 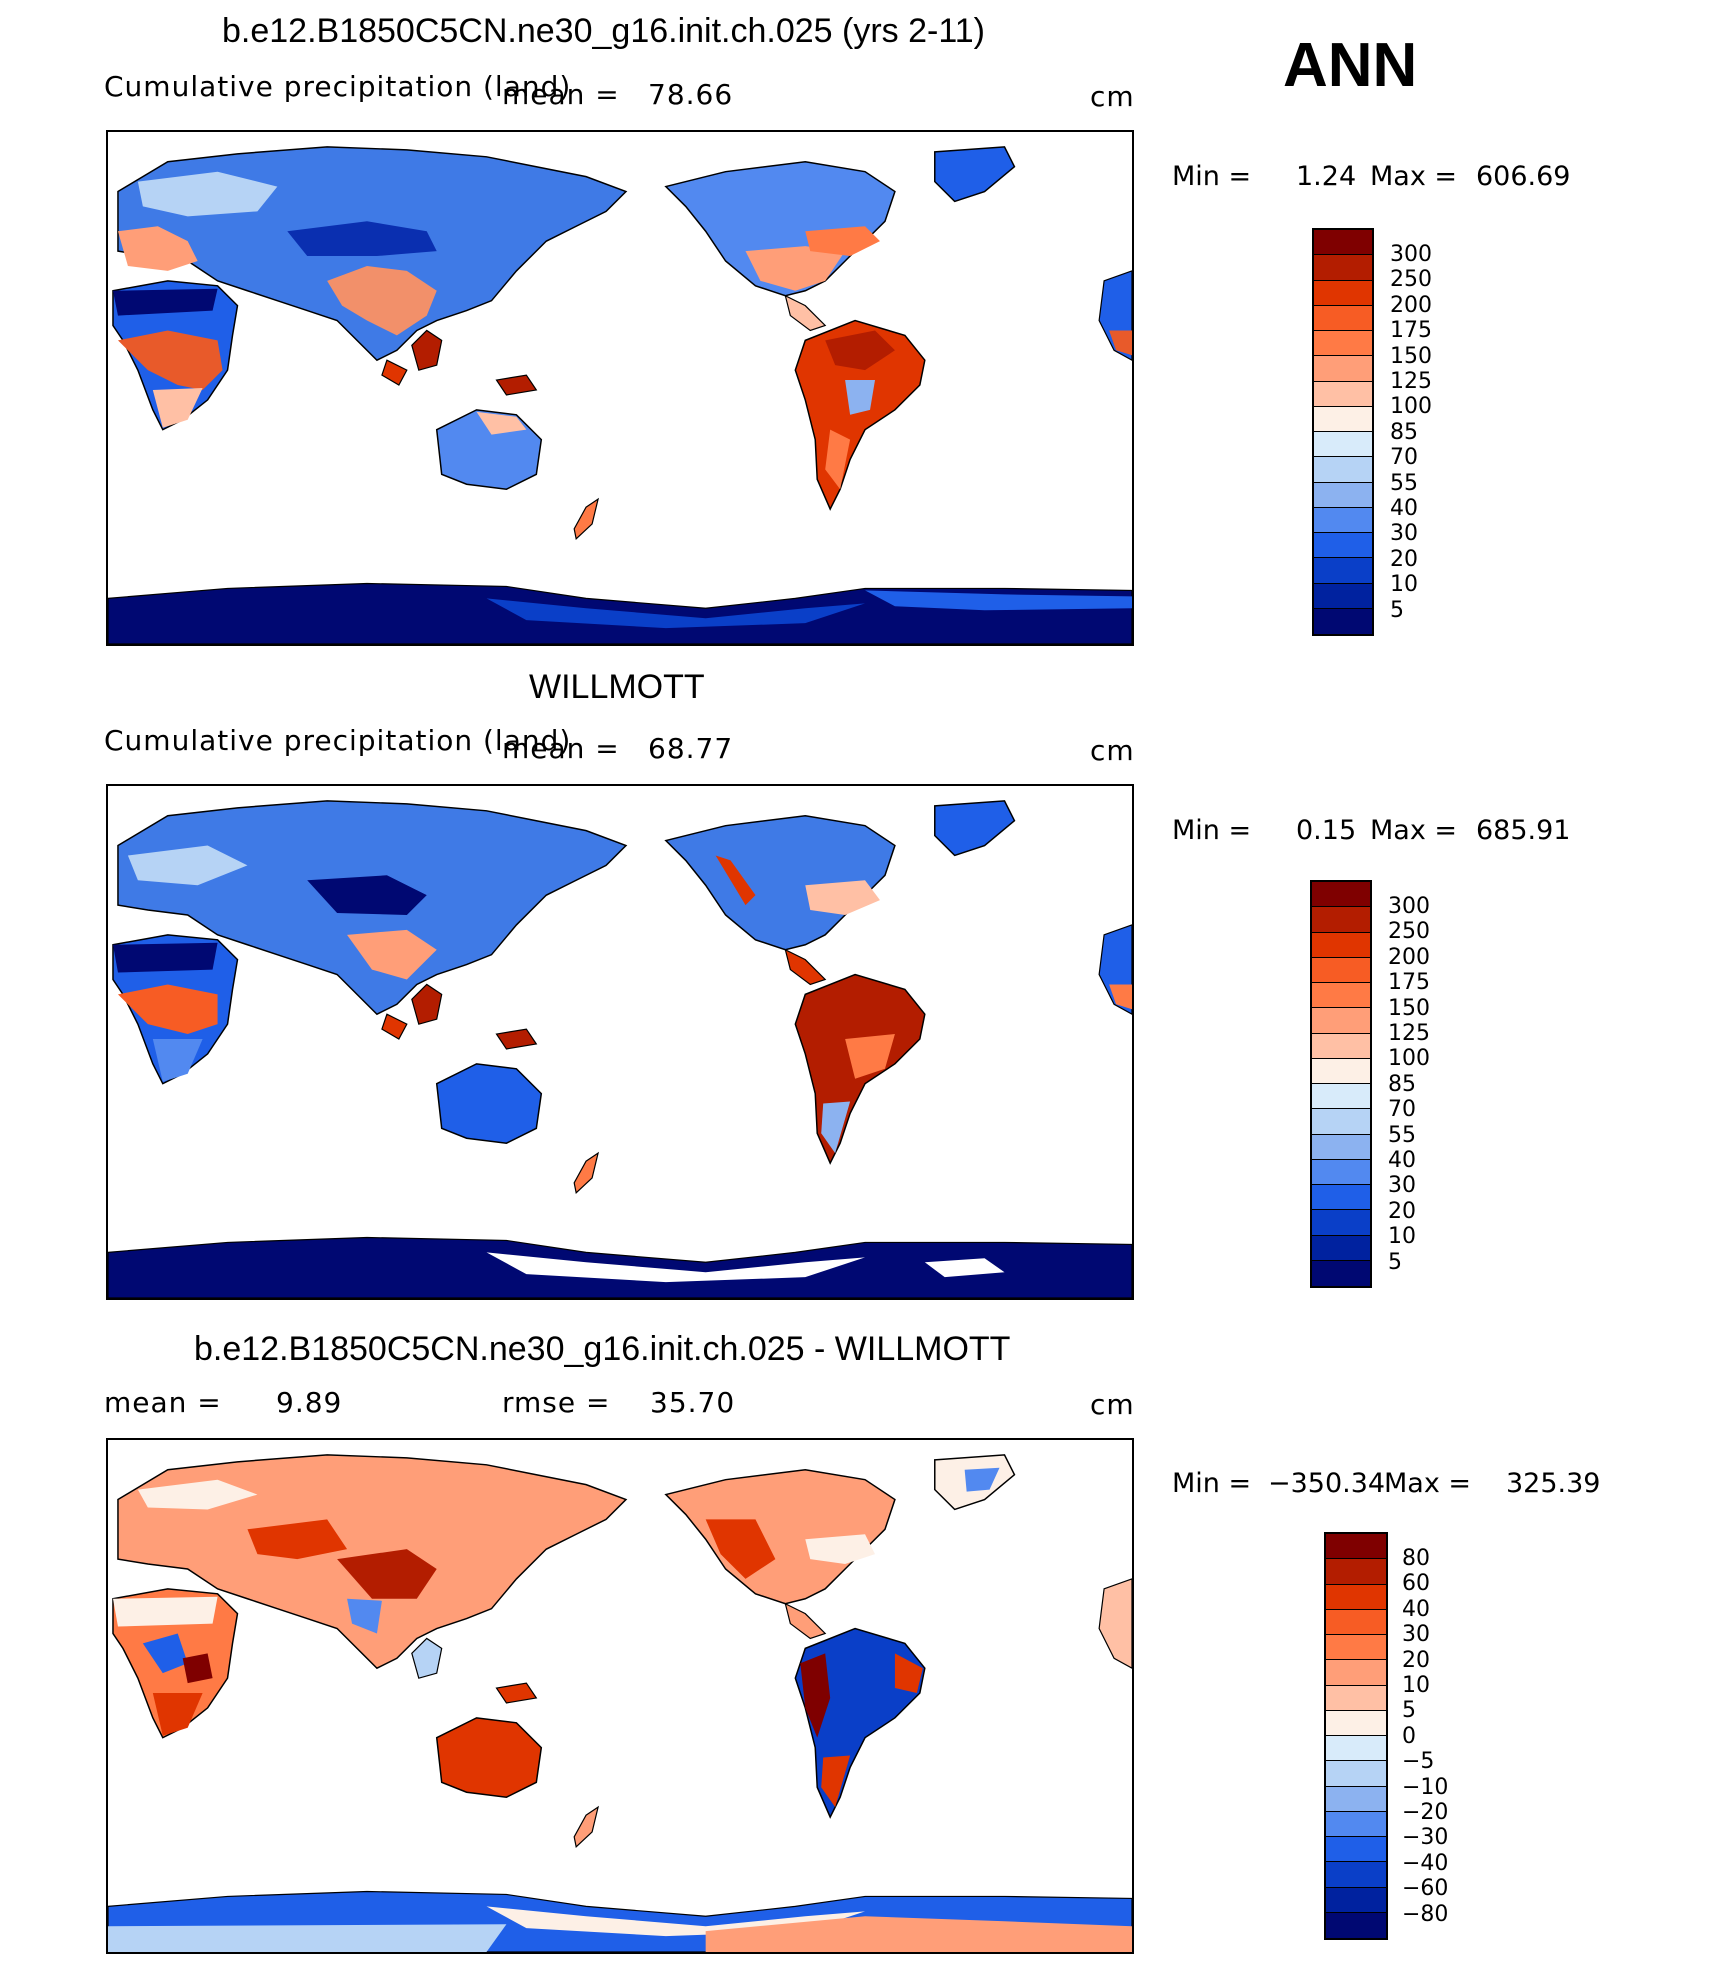 I want to click on colorbar-label: −40, so click(x=1425, y=1863).